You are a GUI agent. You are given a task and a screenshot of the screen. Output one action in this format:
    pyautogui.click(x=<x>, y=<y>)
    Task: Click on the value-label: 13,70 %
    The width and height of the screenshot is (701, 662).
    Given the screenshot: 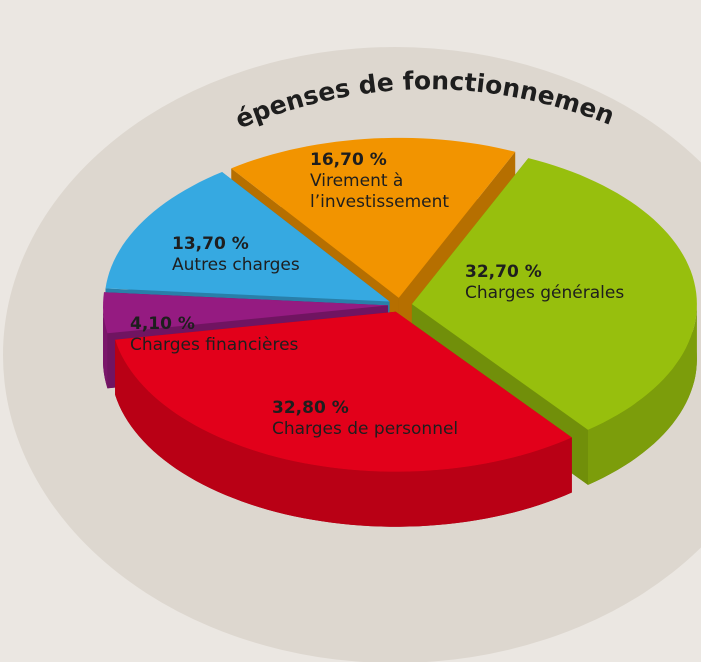 What is the action you would take?
    pyautogui.click(x=210, y=244)
    